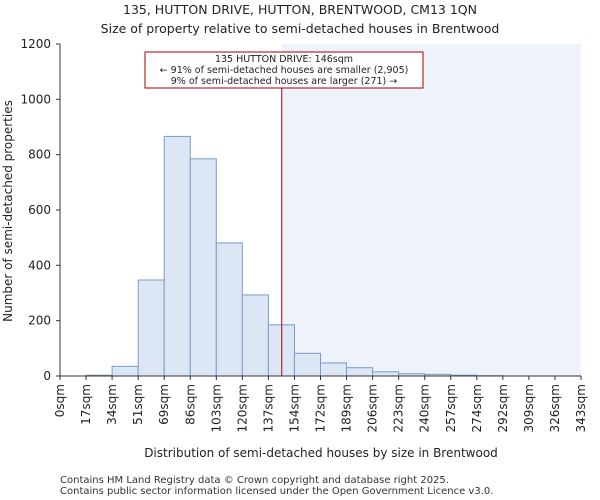 This screenshot has width=600, height=500. What do you see at coordinates (399, 408) in the screenshot?
I see `x-tick-label-223sqm: 223sqm` at bounding box center [399, 408].